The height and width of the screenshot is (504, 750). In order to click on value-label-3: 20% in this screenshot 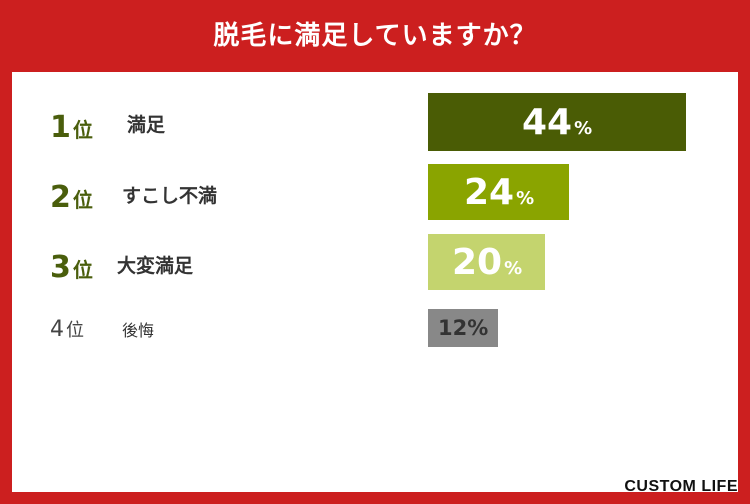, I will do `click(487, 262)`.